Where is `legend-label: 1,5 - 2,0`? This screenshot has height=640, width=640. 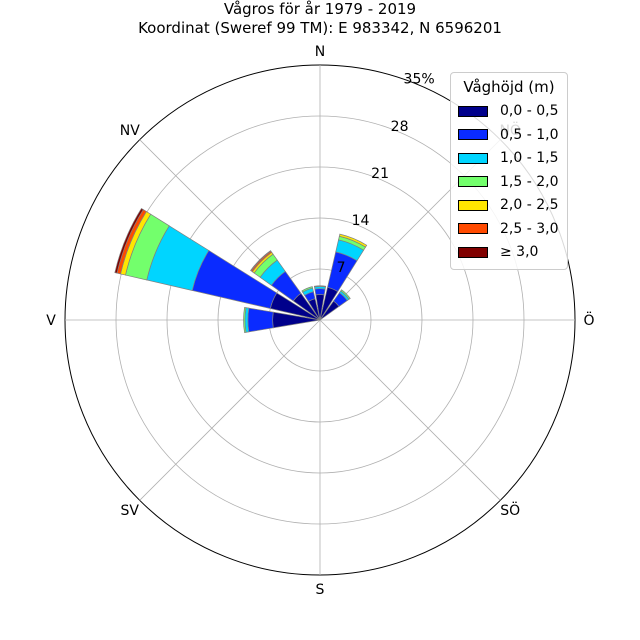
legend-label: 1,5 - 2,0 is located at coordinates (529, 181).